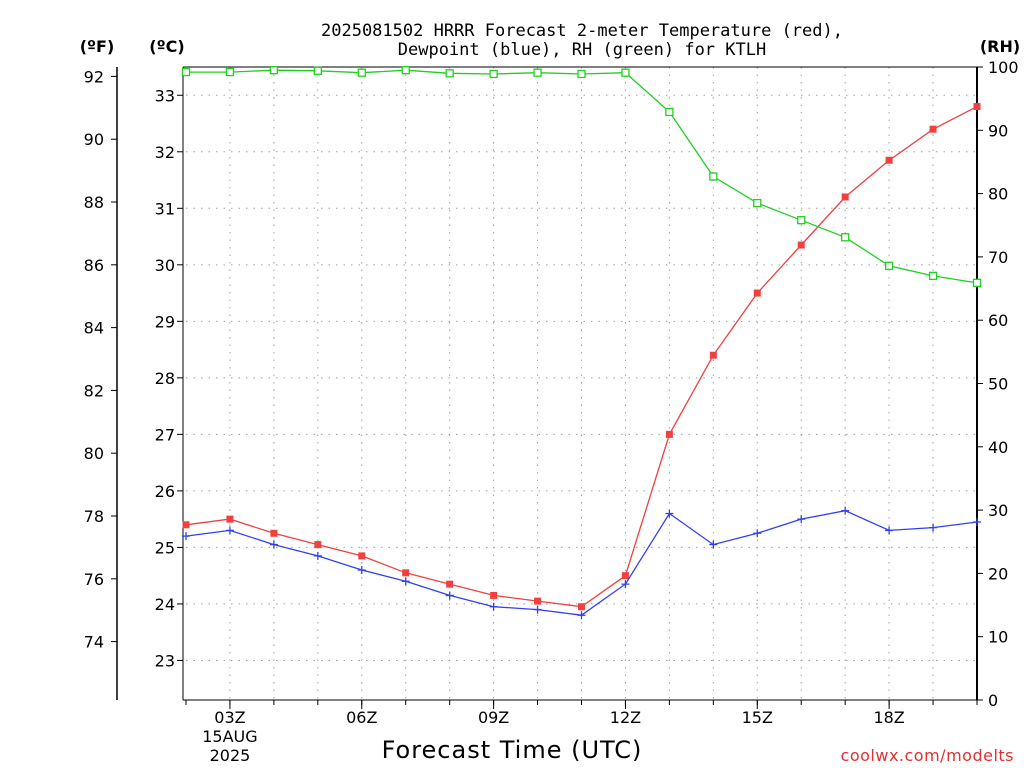  Describe the element at coordinates (998, 384) in the screenshot. I see `rh-tick-label: 50` at that location.